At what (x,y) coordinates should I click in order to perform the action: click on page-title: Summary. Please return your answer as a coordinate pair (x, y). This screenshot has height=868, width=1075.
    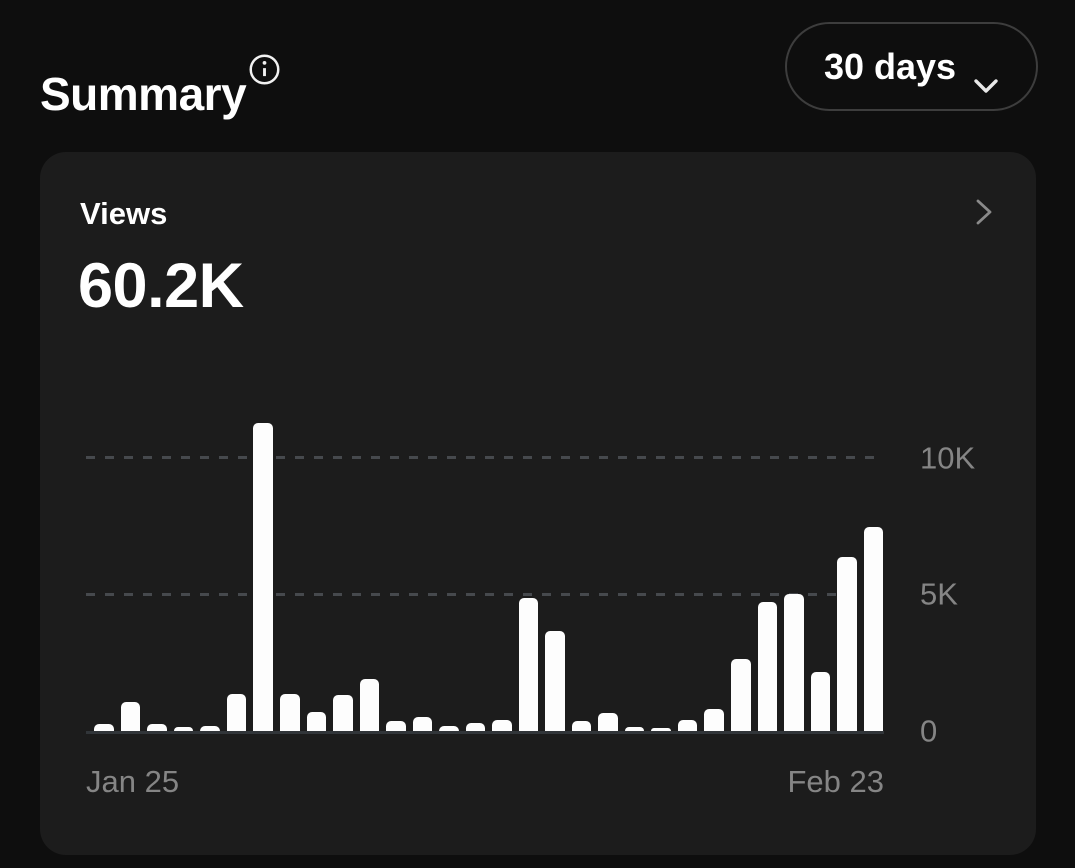
    Looking at the image, I should click on (143, 93).